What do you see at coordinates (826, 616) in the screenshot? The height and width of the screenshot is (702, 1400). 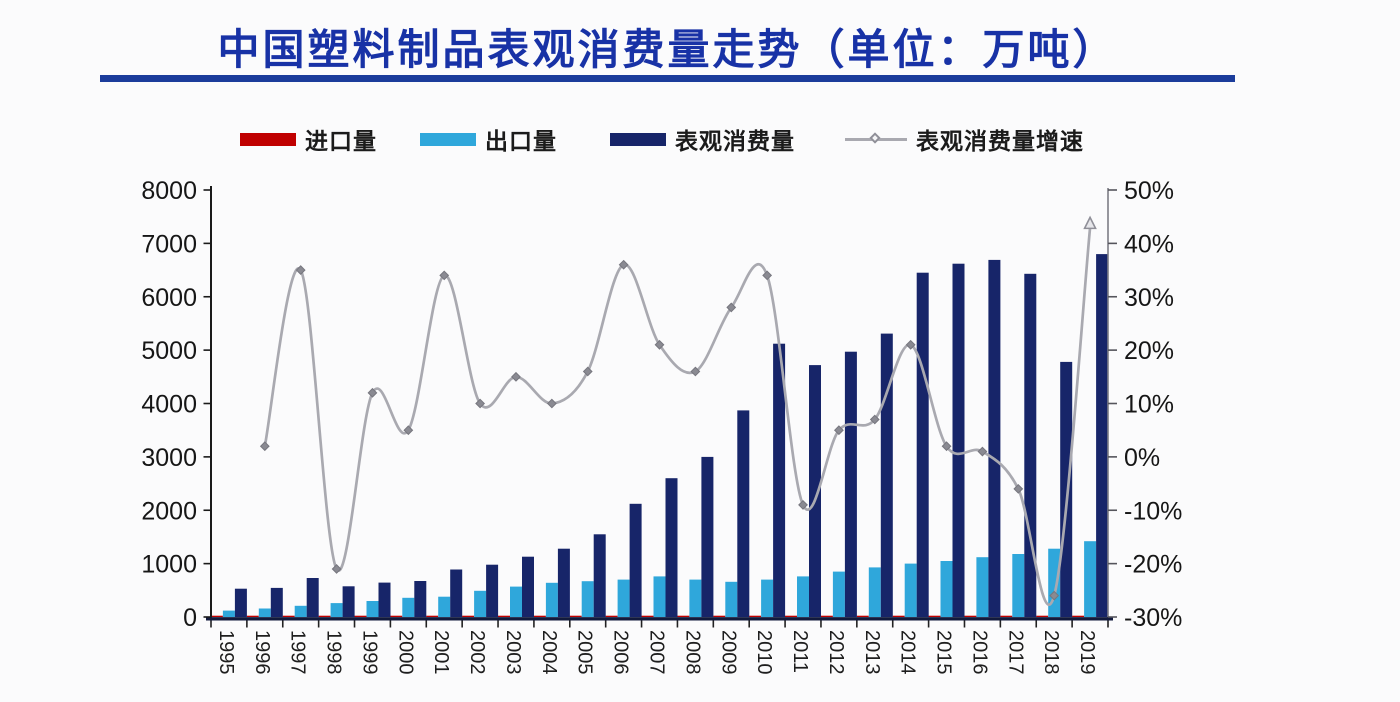 I see `bar-import-2012` at bounding box center [826, 616].